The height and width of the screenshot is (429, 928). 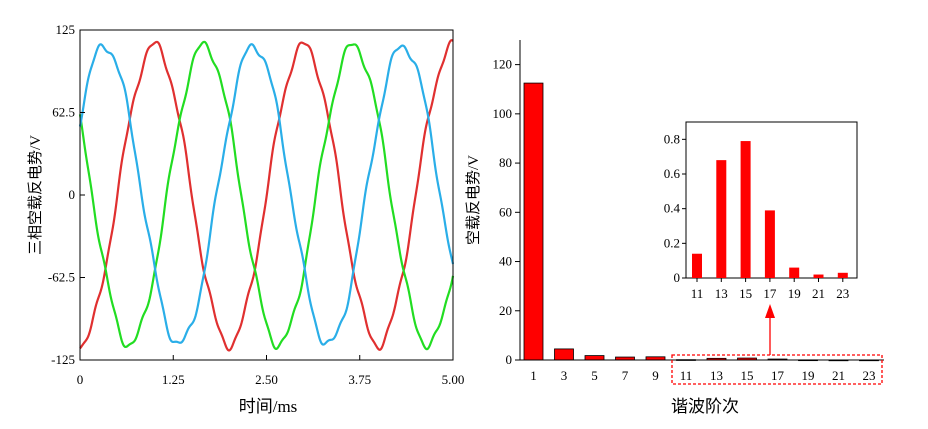 What do you see at coordinates (61, 277) in the screenshot?
I see `waveform-y-tick-label: -62.5` at bounding box center [61, 277].